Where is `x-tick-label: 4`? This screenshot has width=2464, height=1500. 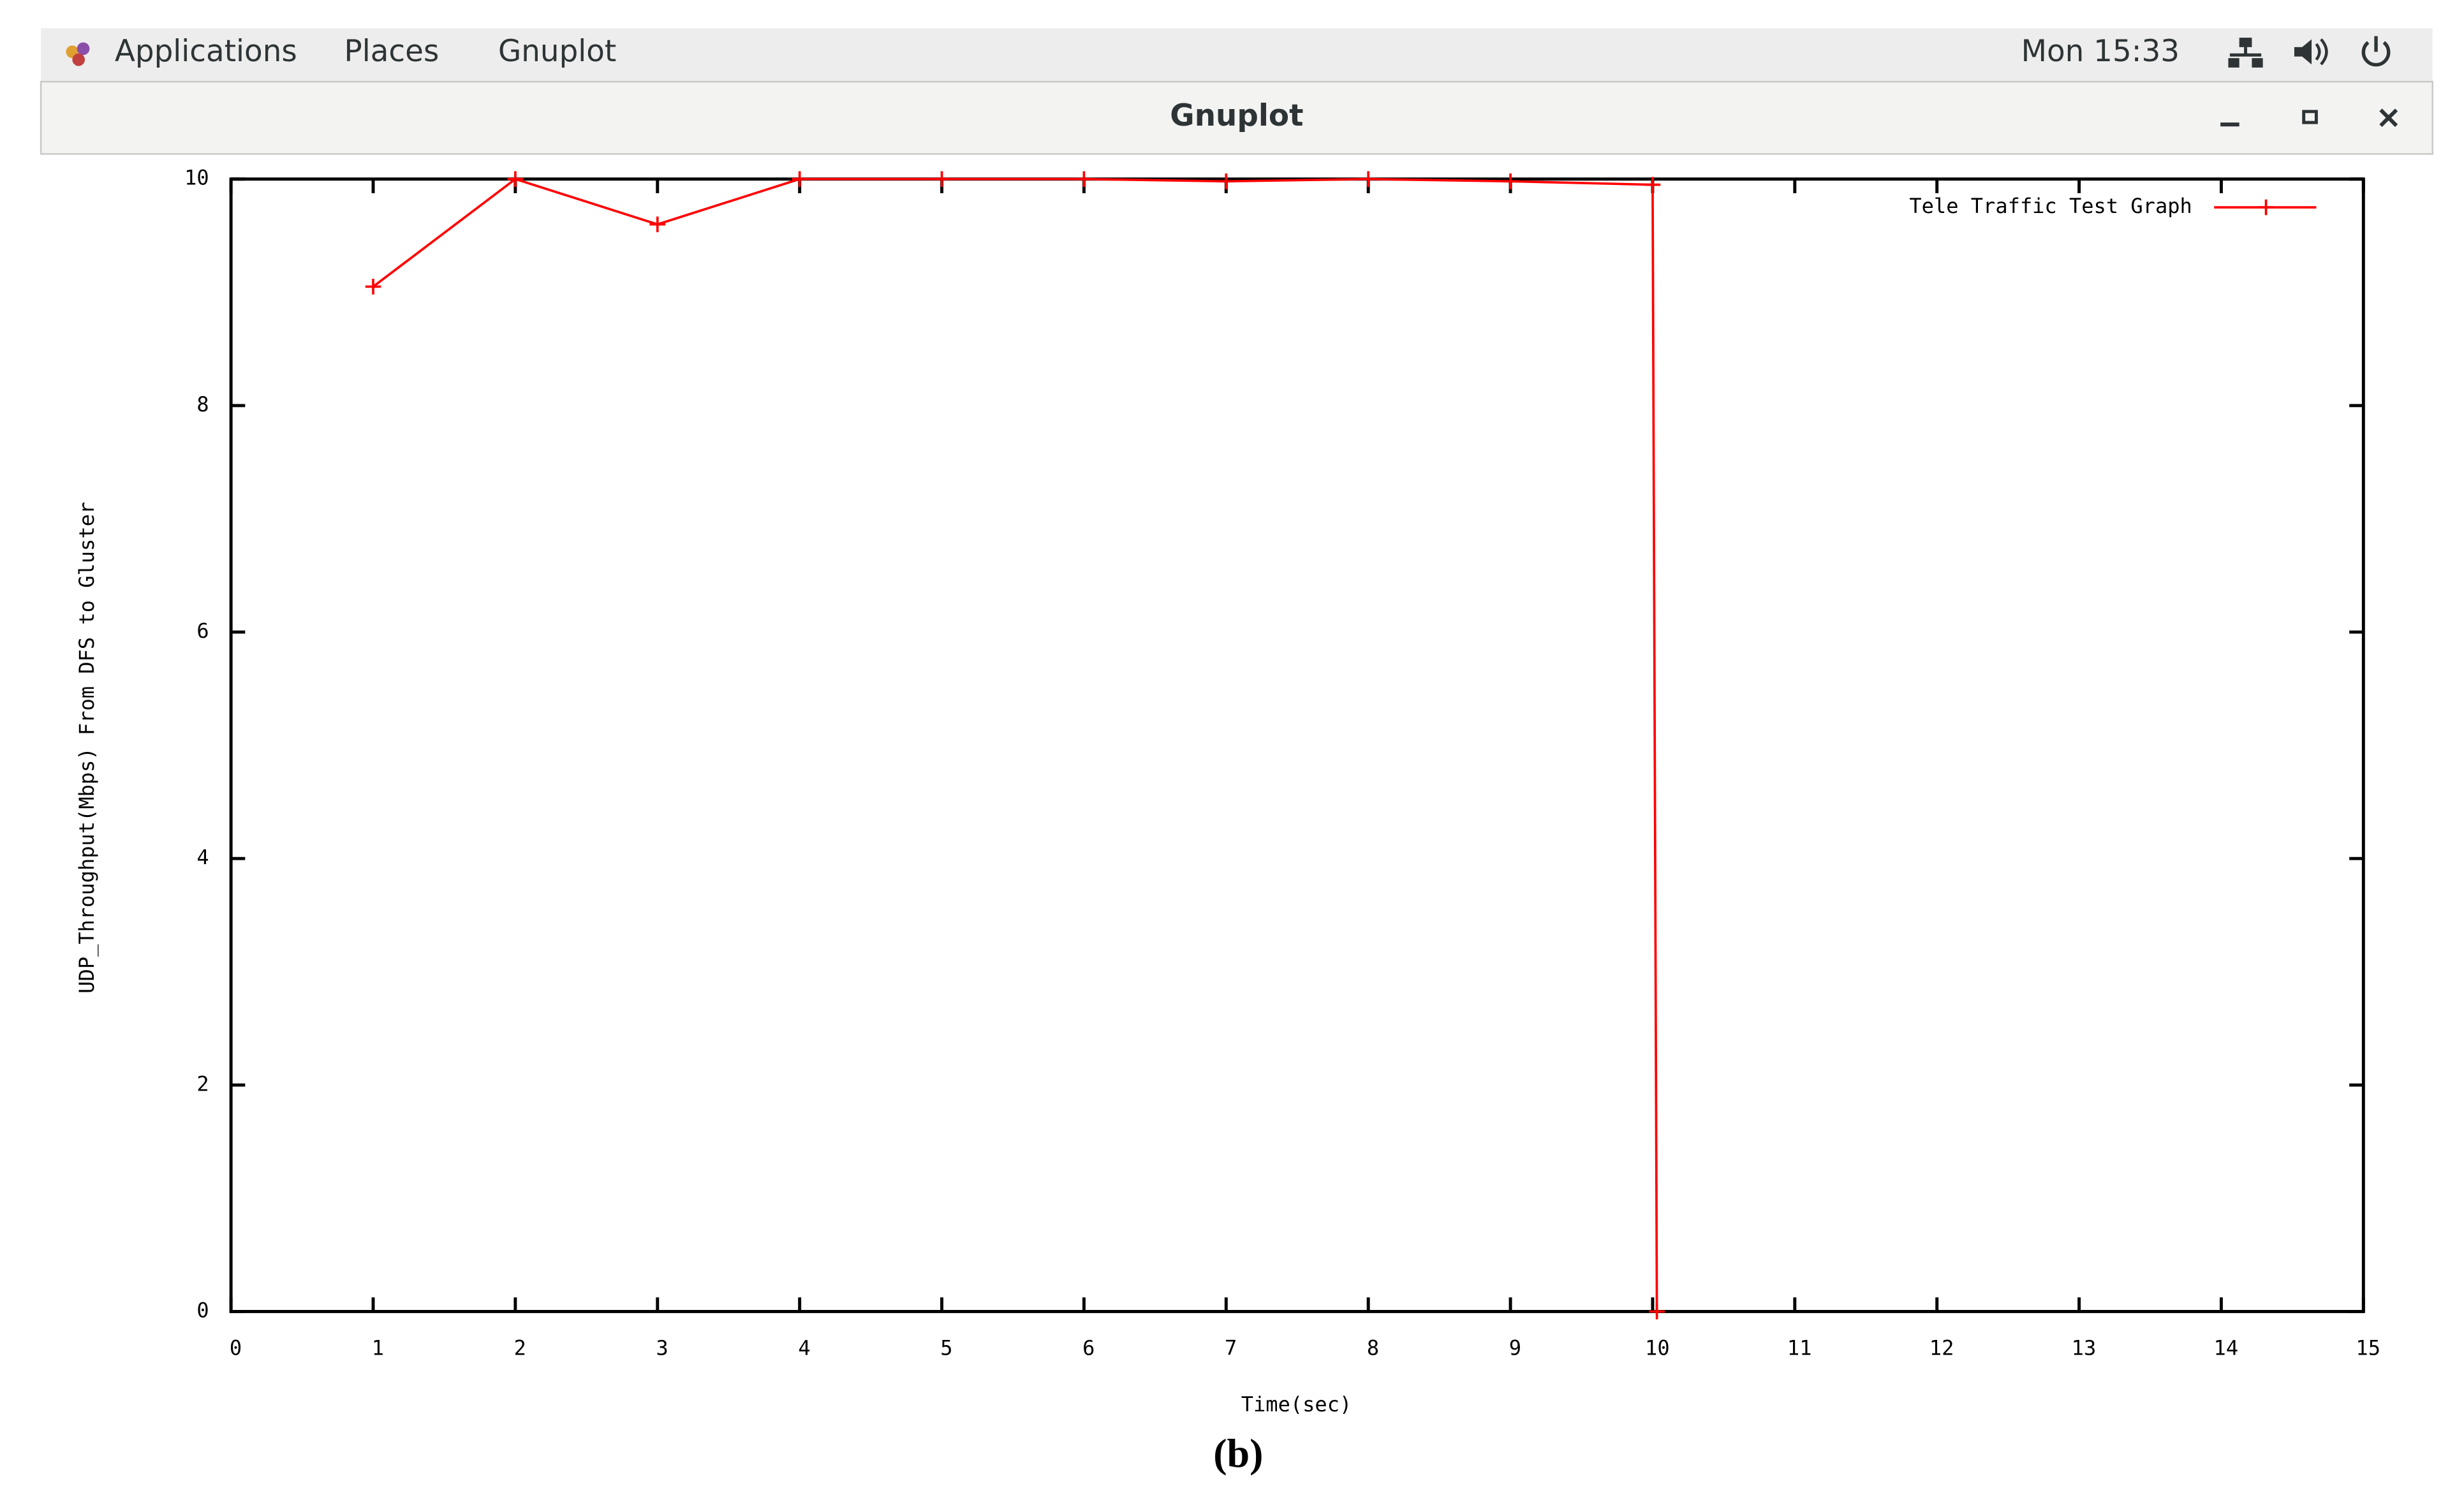
x-tick-label: 4 is located at coordinates (804, 1348).